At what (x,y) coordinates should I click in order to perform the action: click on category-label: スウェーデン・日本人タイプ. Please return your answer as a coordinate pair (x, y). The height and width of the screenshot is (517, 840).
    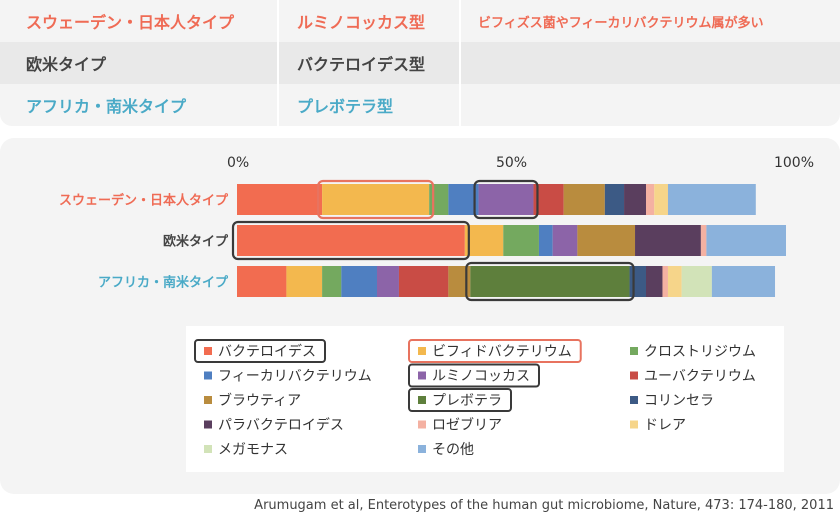
    Looking at the image, I should click on (144, 201).